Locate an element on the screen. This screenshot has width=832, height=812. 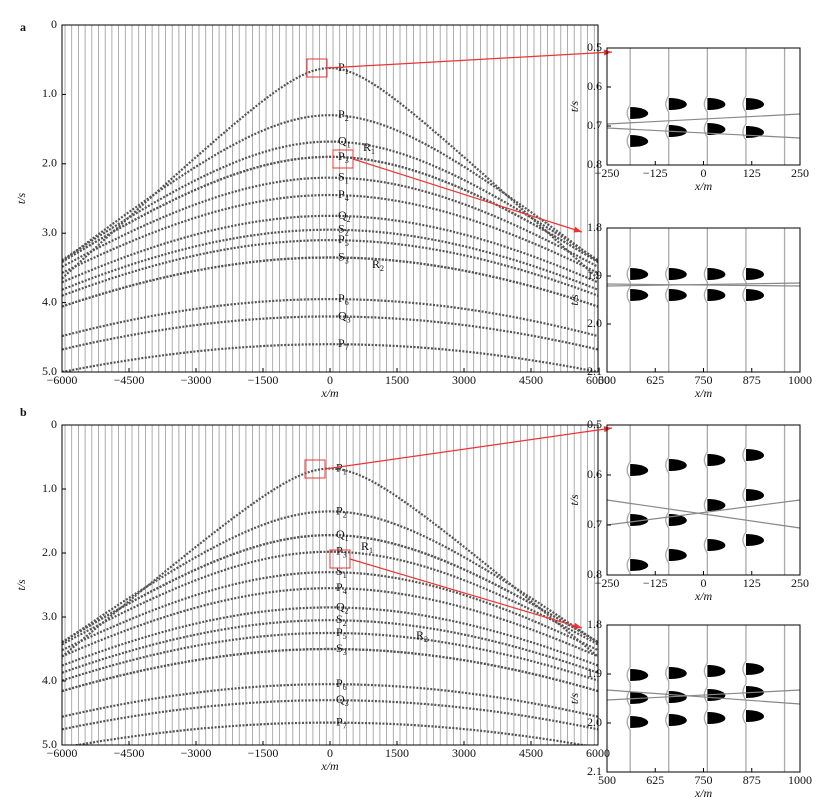
x-tick-label: 6000 is located at coordinates (598, 380).